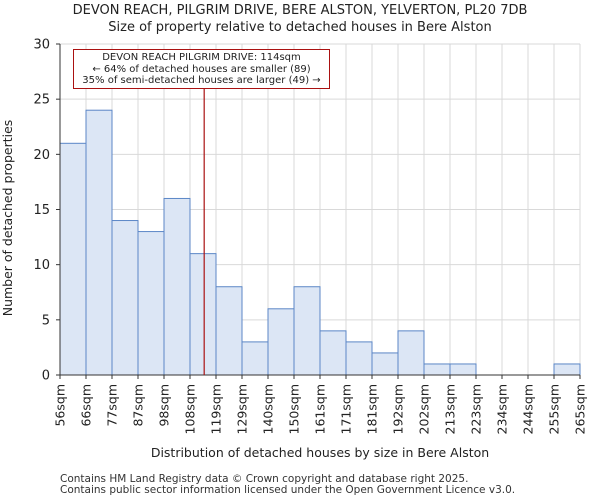 Image resolution: width=600 pixels, height=500 pixels. I want to click on x-tick-label: 192sqm, so click(398, 409).